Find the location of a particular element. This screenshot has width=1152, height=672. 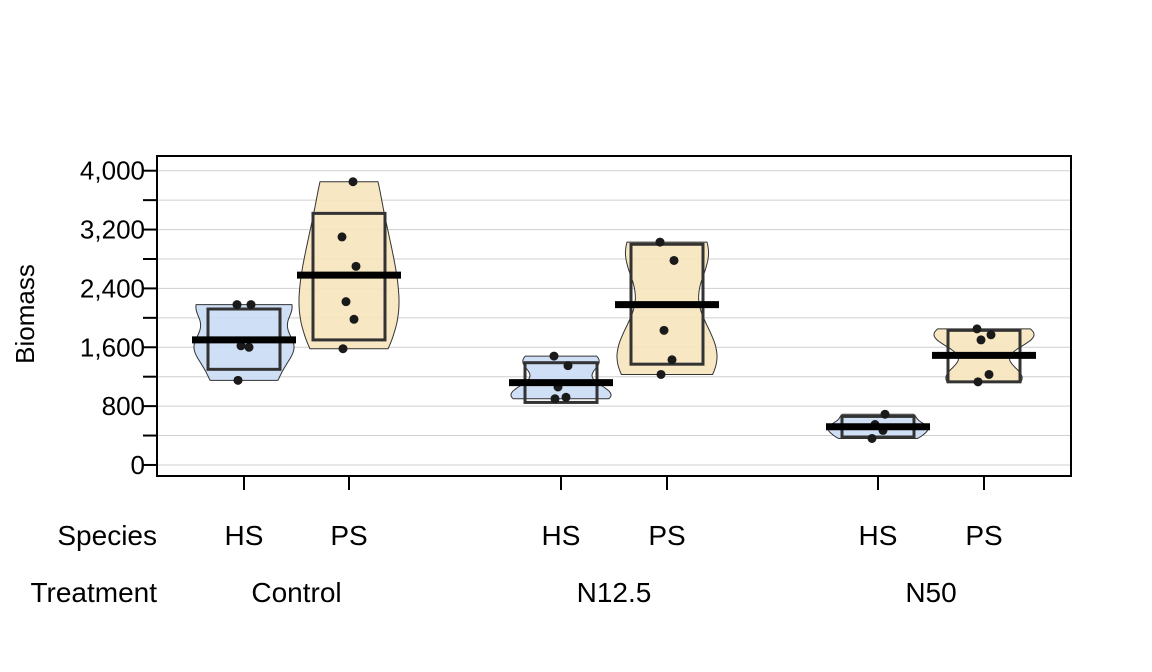

y-tick-label: 3,200 is located at coordinates (112, 230).